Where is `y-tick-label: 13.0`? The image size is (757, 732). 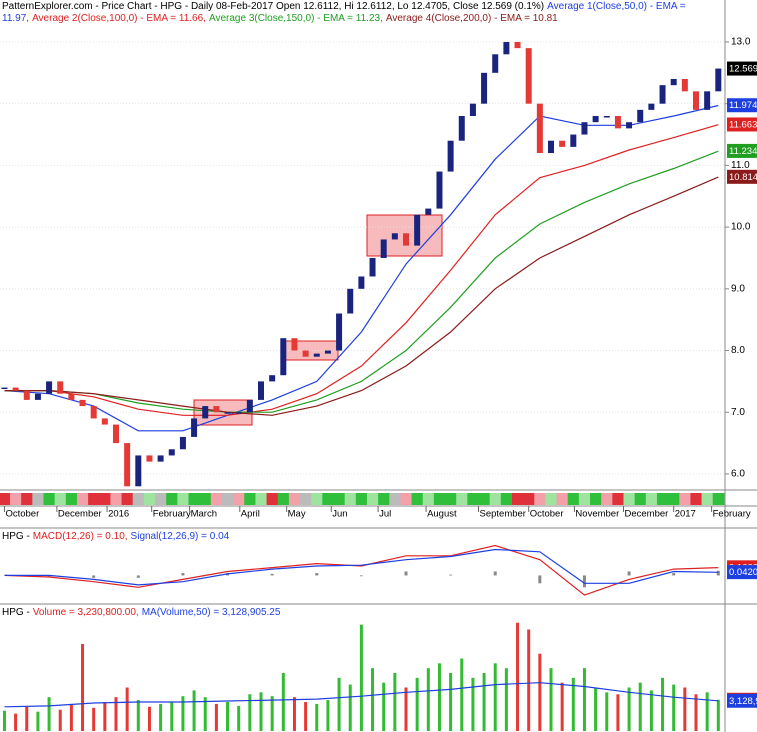
y-tick-label: 13.0 is located at coordinates (741, 42).